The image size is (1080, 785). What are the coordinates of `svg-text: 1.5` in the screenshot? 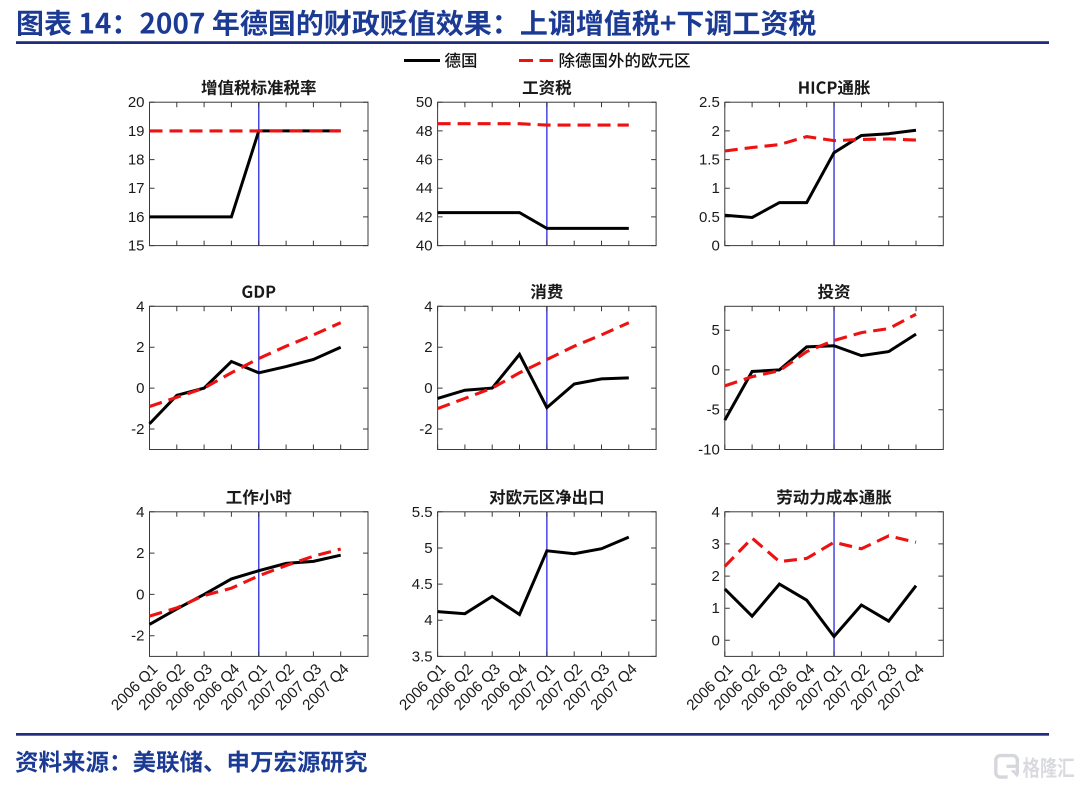 It's located at (709, 160).